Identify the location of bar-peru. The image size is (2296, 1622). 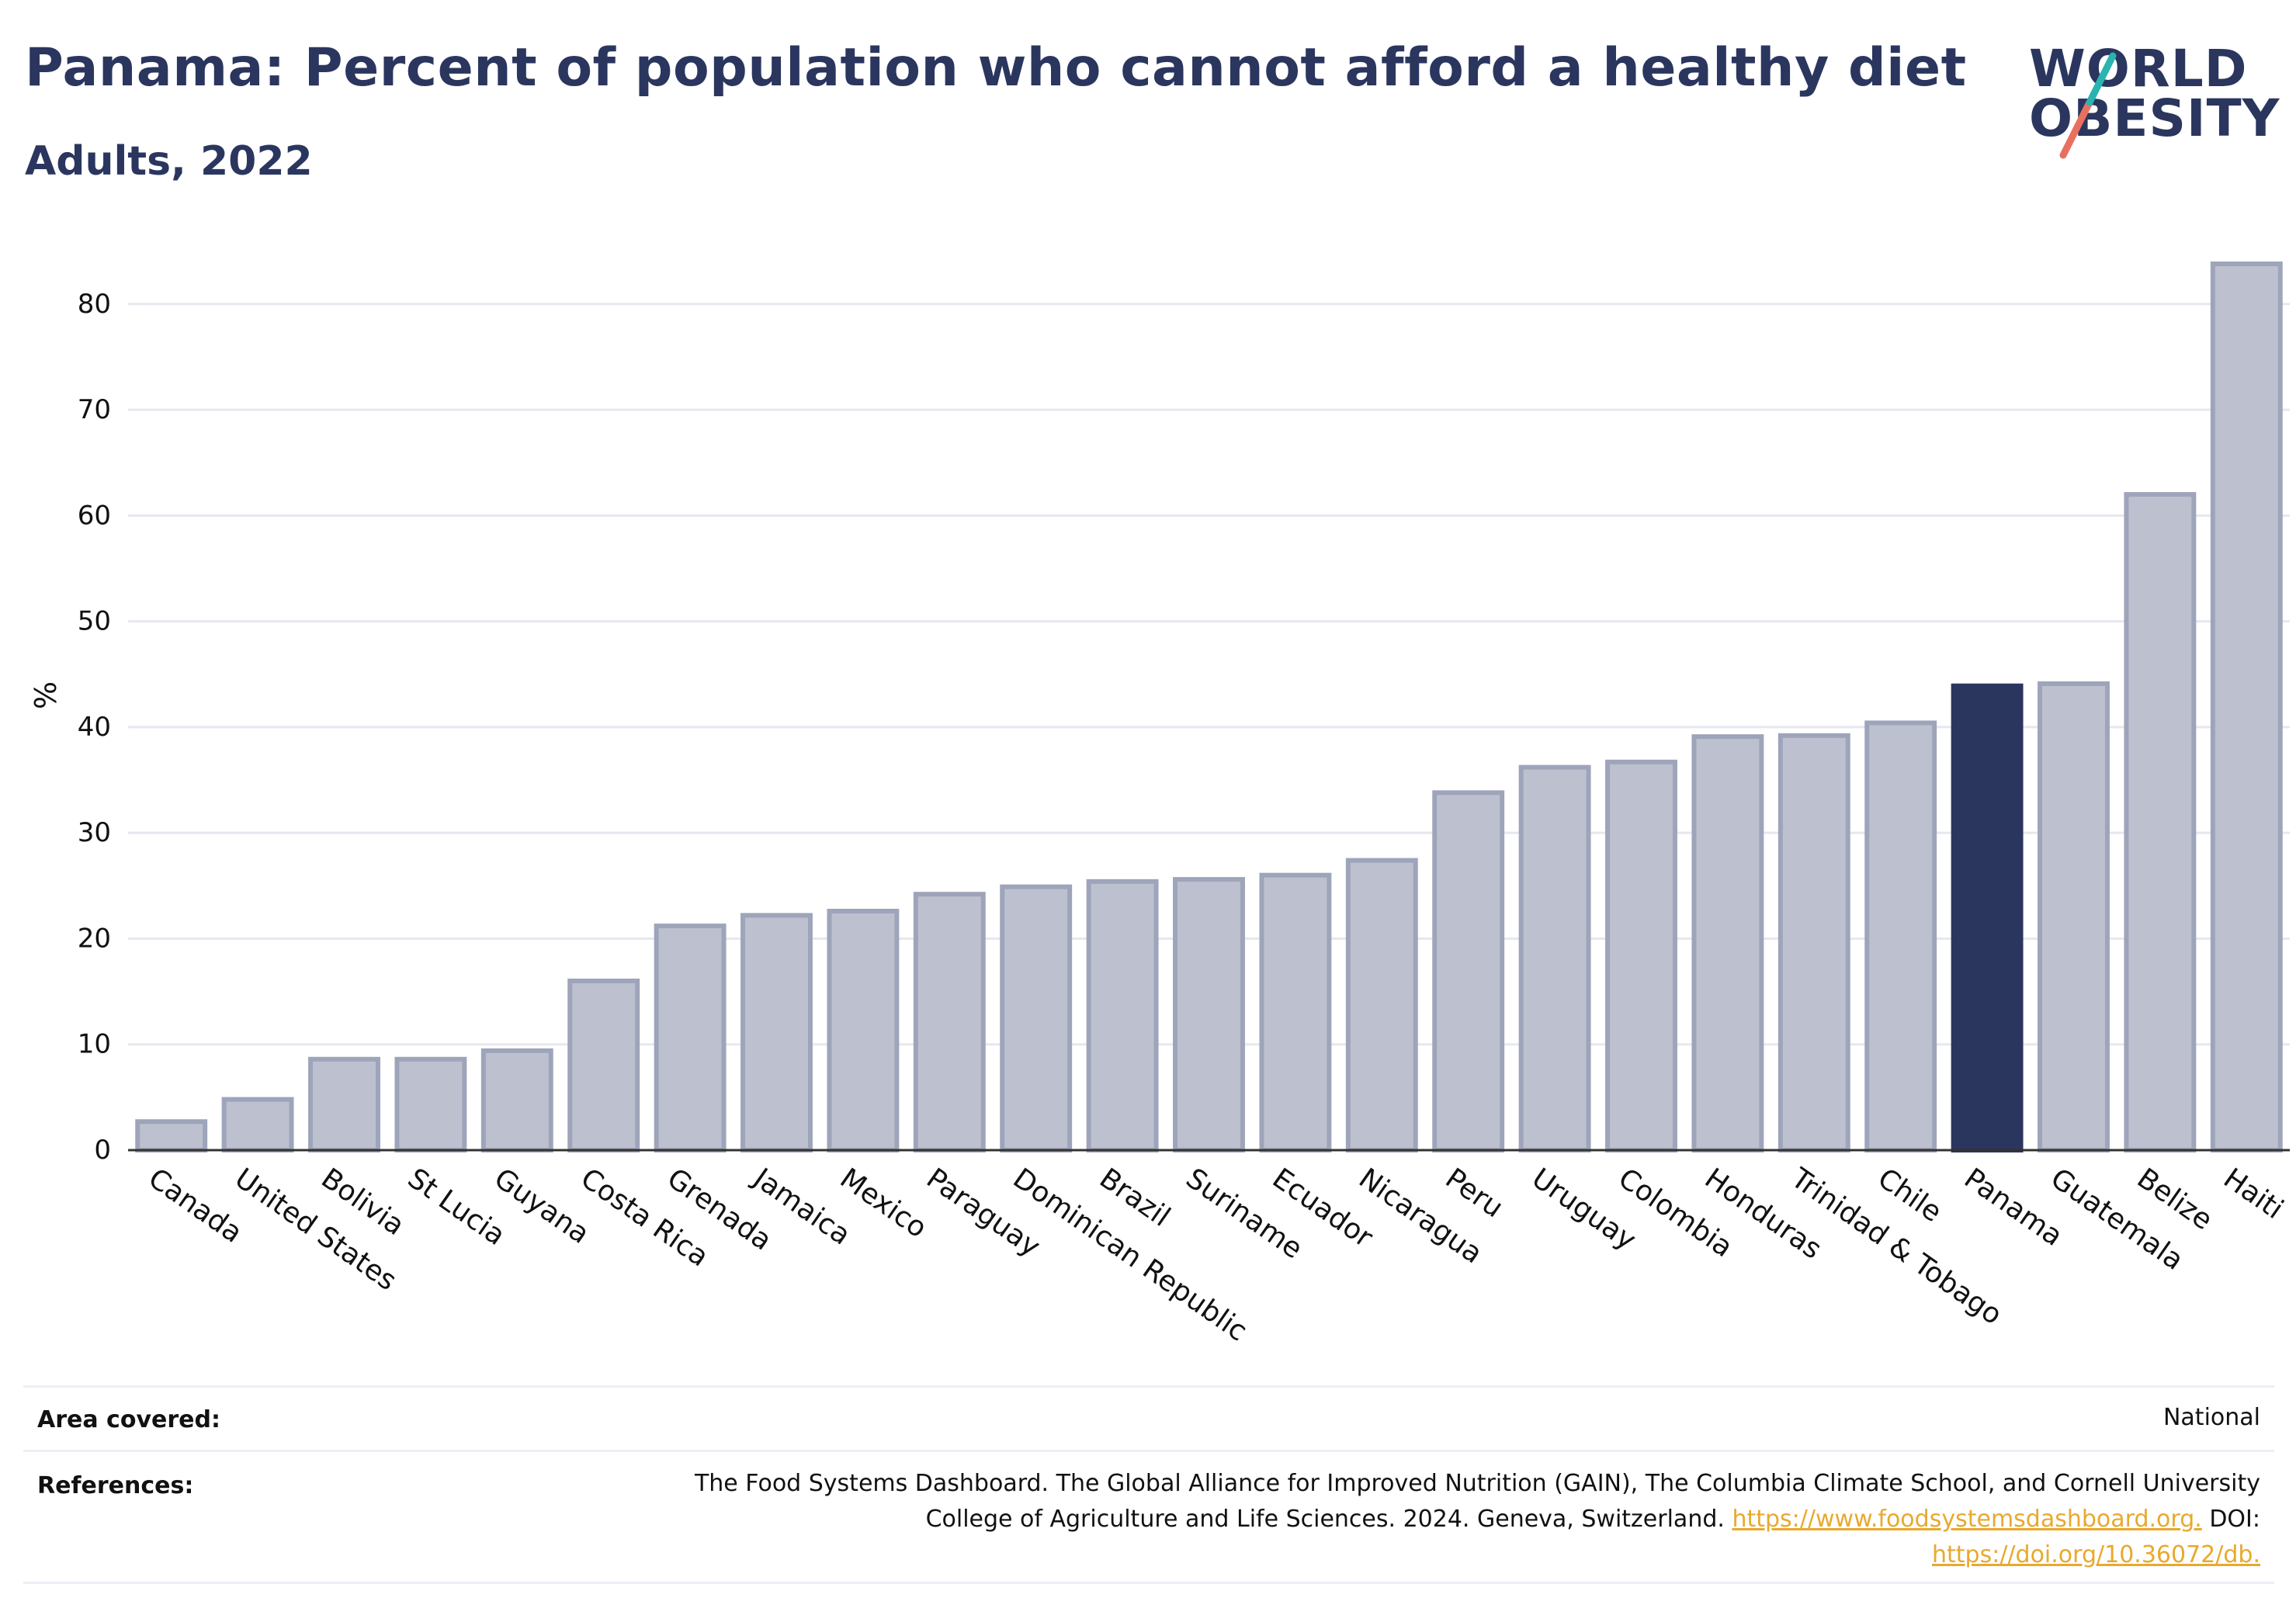
(1468, 972).